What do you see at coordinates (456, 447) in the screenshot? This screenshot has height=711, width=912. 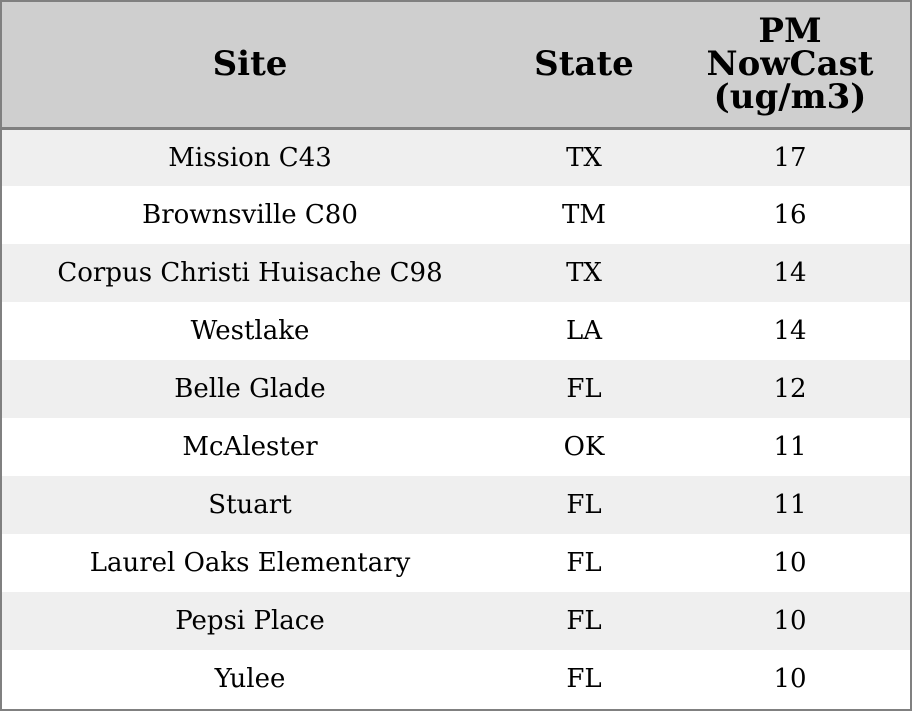 I see `table-row: McAlester OK 11` at bounding box center [456, 447].